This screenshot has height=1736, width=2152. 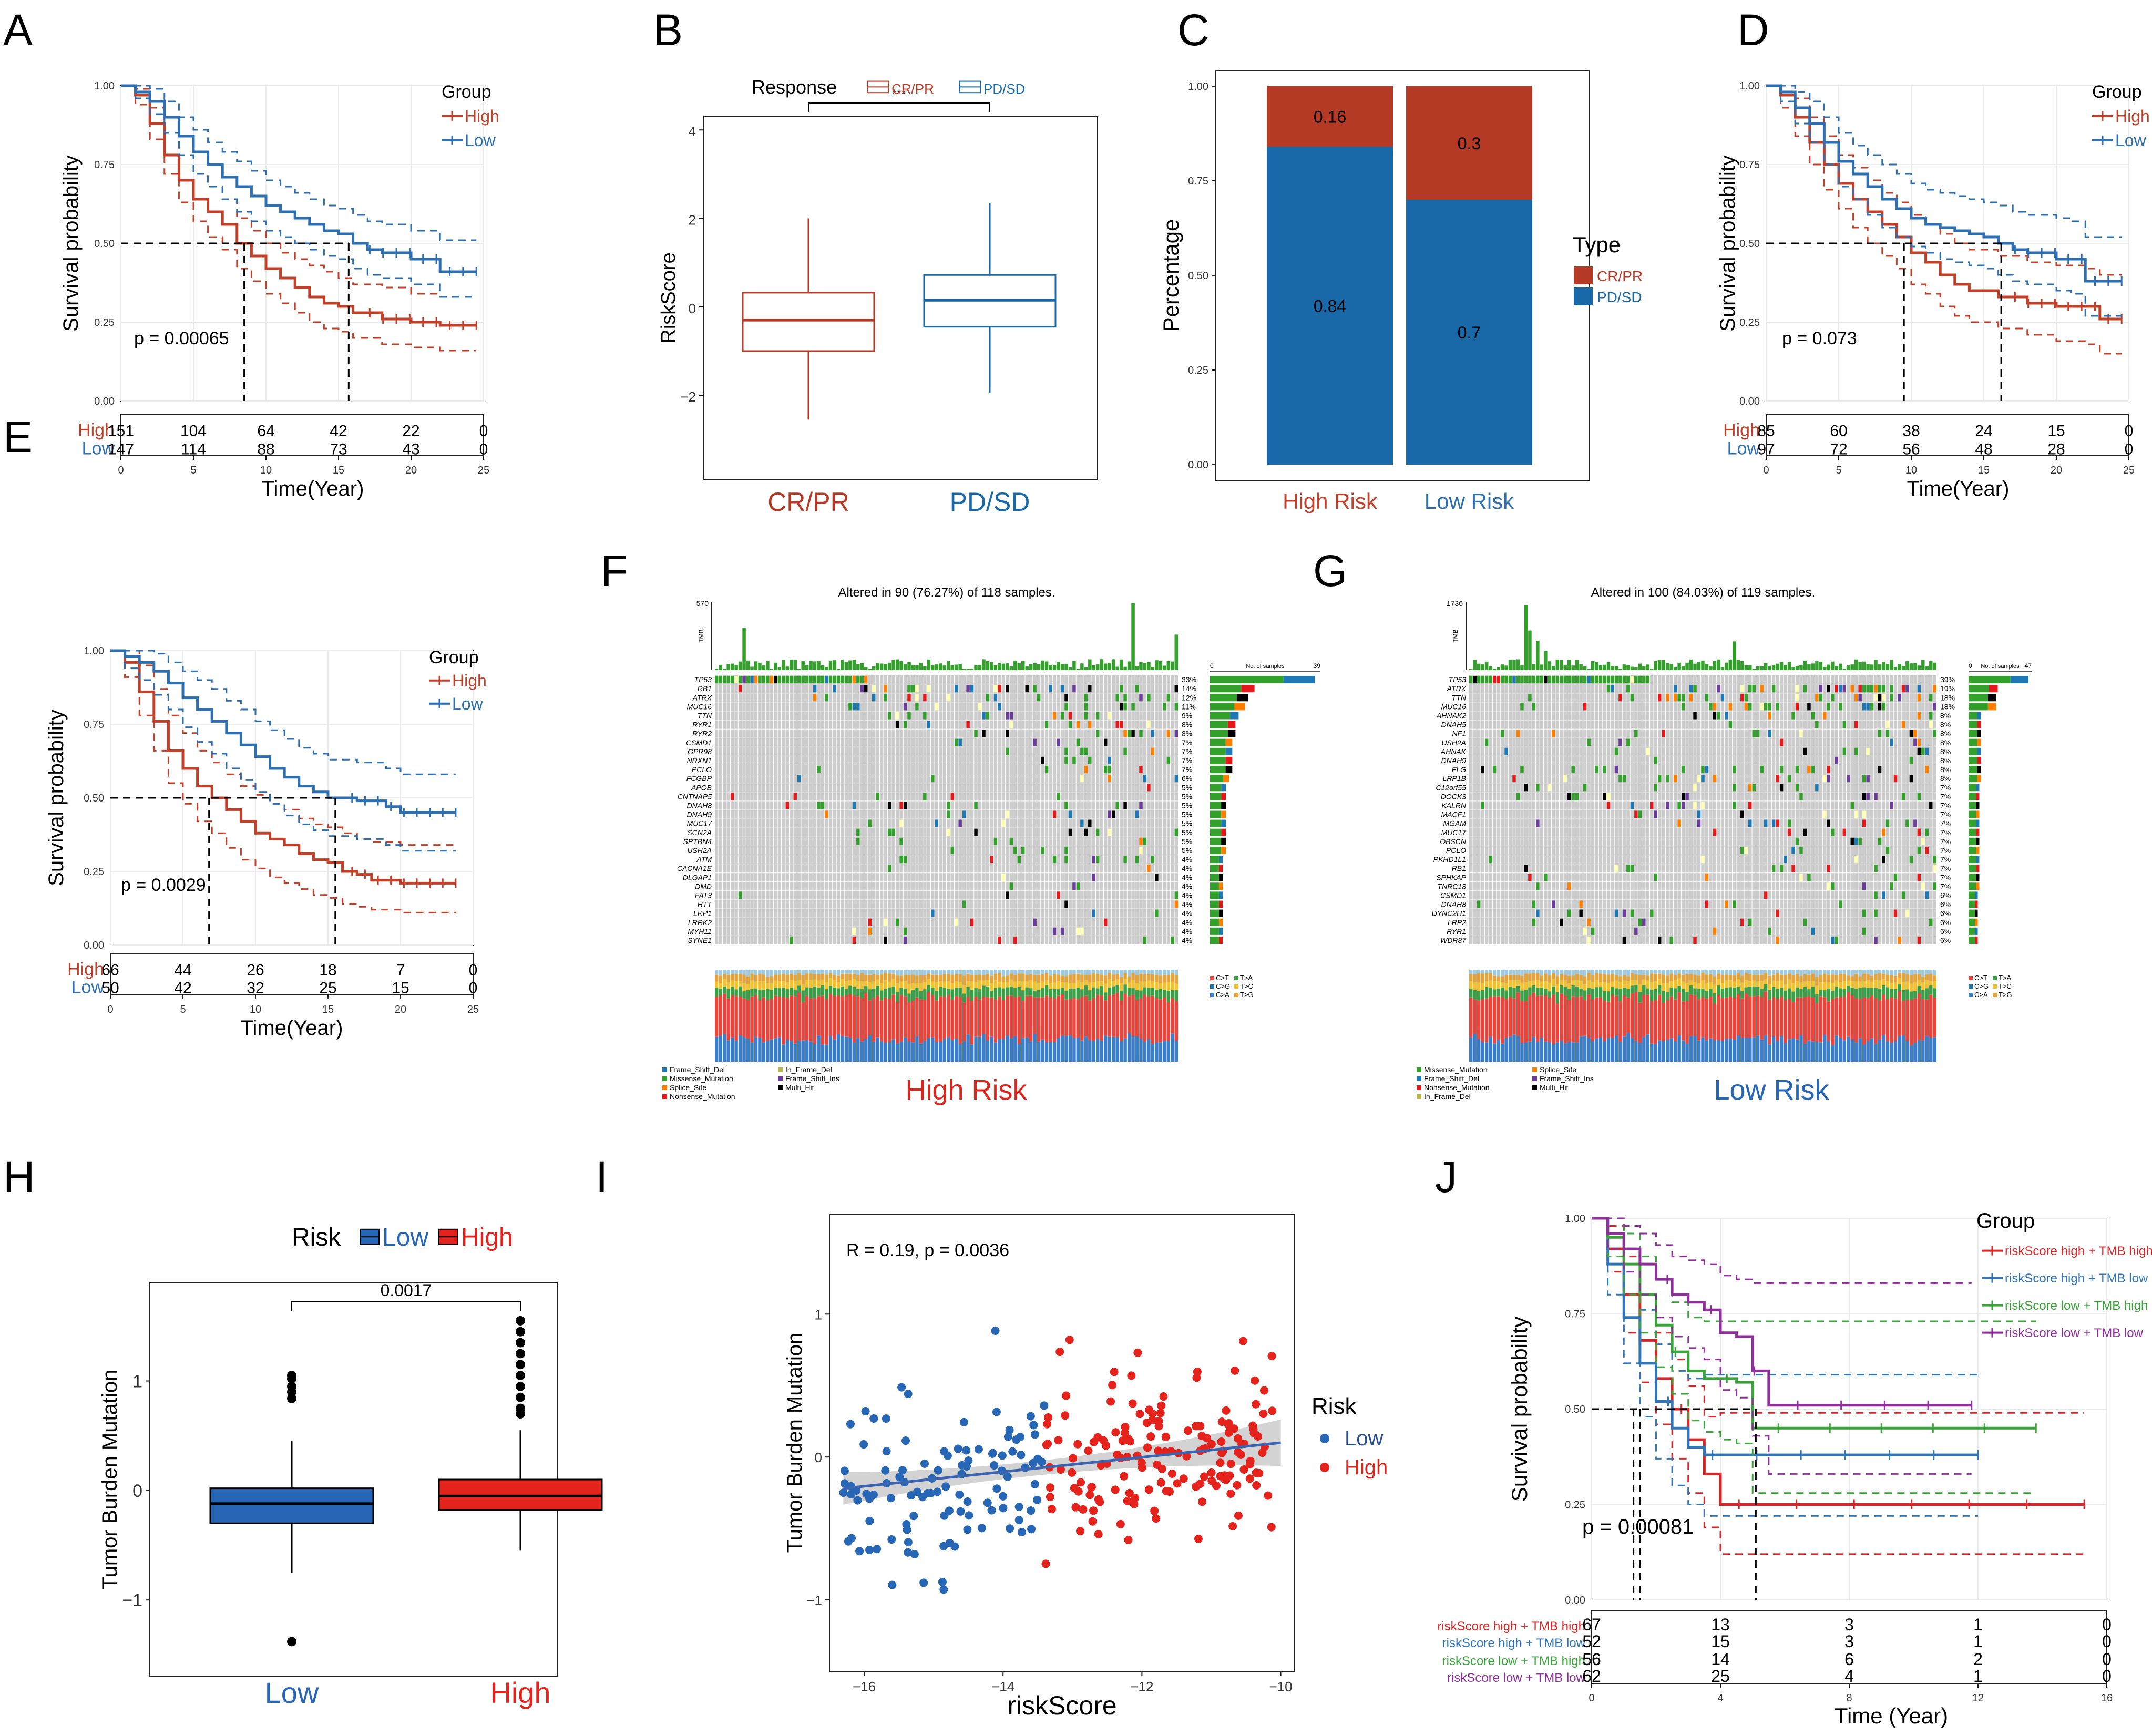 I want to click on tmb-max-label: 570, so click(x=702, y=604).